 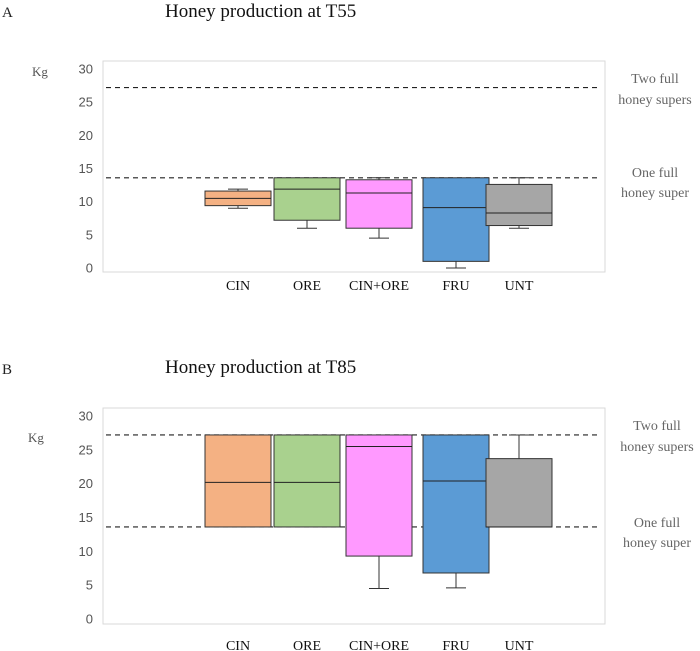 I want to click on chart-title: Honey production at T55, so click(x=260, y=11).